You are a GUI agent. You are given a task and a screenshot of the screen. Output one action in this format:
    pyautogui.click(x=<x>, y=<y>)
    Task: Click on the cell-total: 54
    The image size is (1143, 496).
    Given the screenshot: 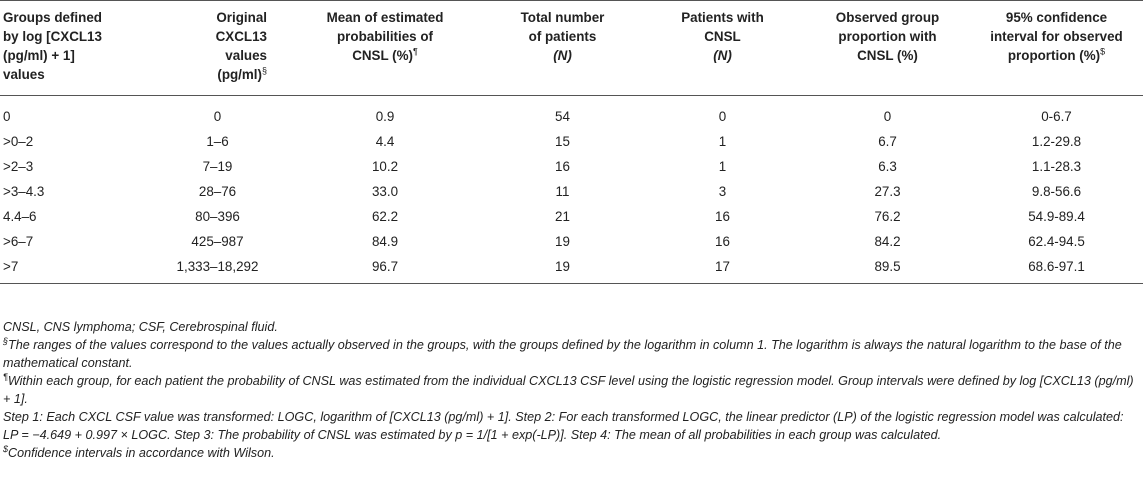 What is the action you would take?
    pyautogui.click(x=562, y=116)
    